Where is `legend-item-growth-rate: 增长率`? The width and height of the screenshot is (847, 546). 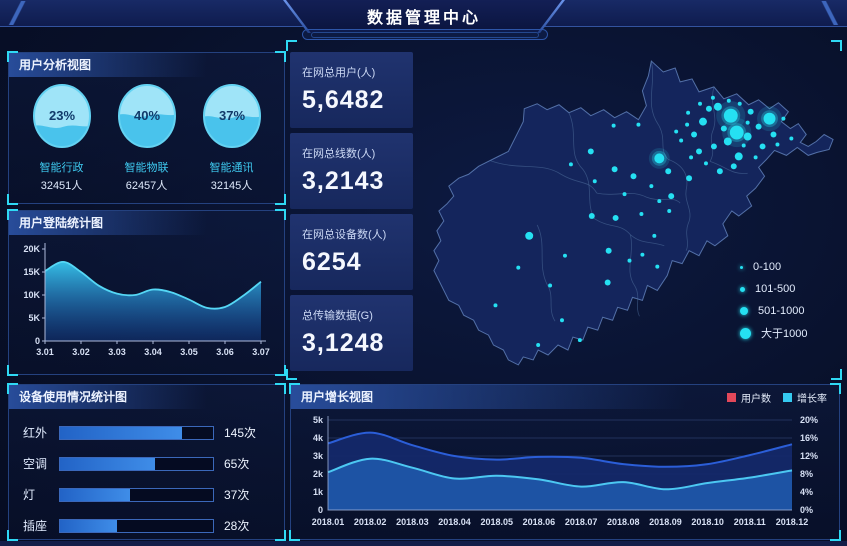 legend-item-growth-rate: 增长率 is located at coordinates (805, 397).